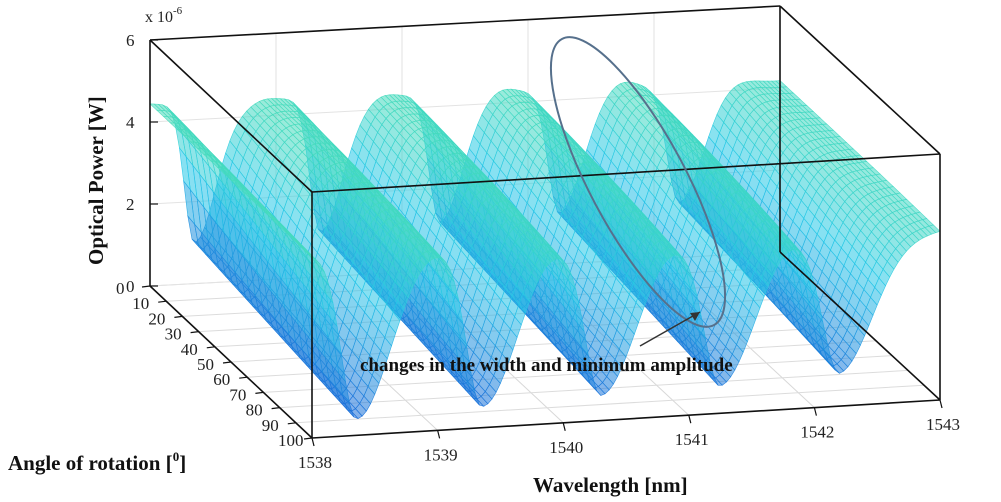  What do you see at coordinates (205, 364) in the screenshot?
I see `y-tick-label: 50` at bounding box center [205, 364].